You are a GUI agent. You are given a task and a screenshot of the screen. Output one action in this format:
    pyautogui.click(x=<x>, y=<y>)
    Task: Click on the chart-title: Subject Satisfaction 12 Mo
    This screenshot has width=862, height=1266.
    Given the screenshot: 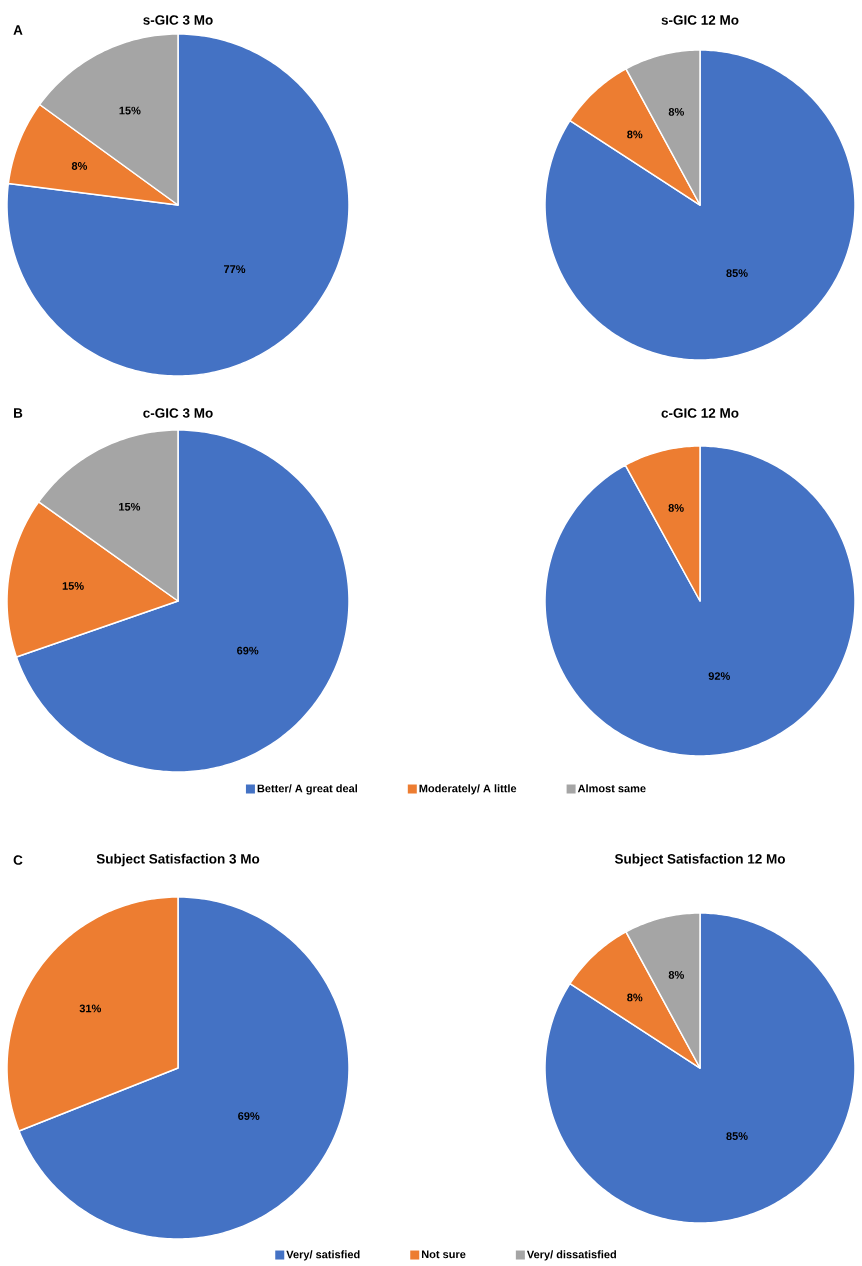 What is the action you would take?
    pyautogui.click(x=699, y=860)
    